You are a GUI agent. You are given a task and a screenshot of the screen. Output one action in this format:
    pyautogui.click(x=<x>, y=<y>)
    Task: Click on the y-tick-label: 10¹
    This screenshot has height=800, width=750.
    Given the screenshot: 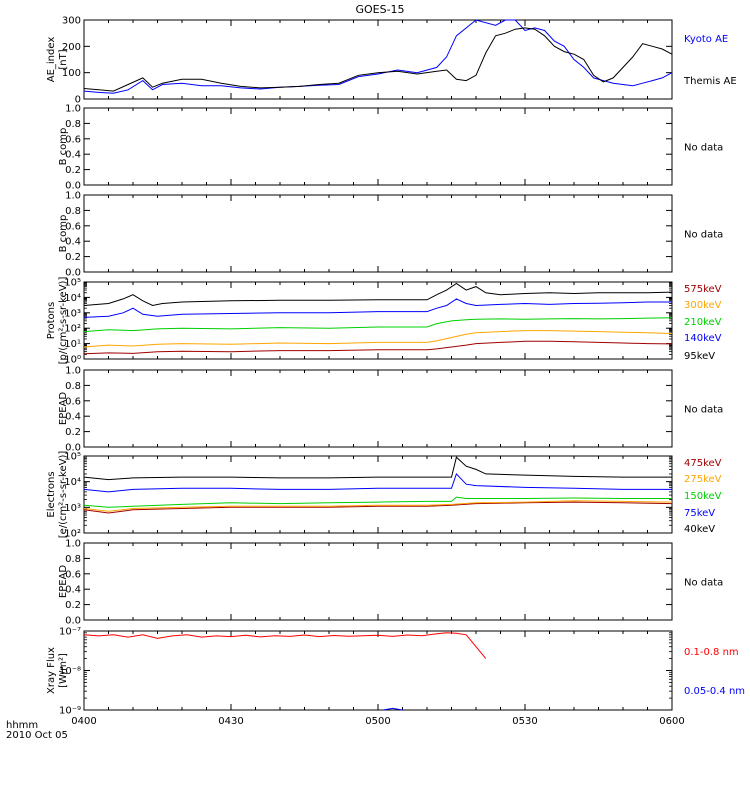 What is the action you would take?
    pyautogui.click(x=72, y=344)
    